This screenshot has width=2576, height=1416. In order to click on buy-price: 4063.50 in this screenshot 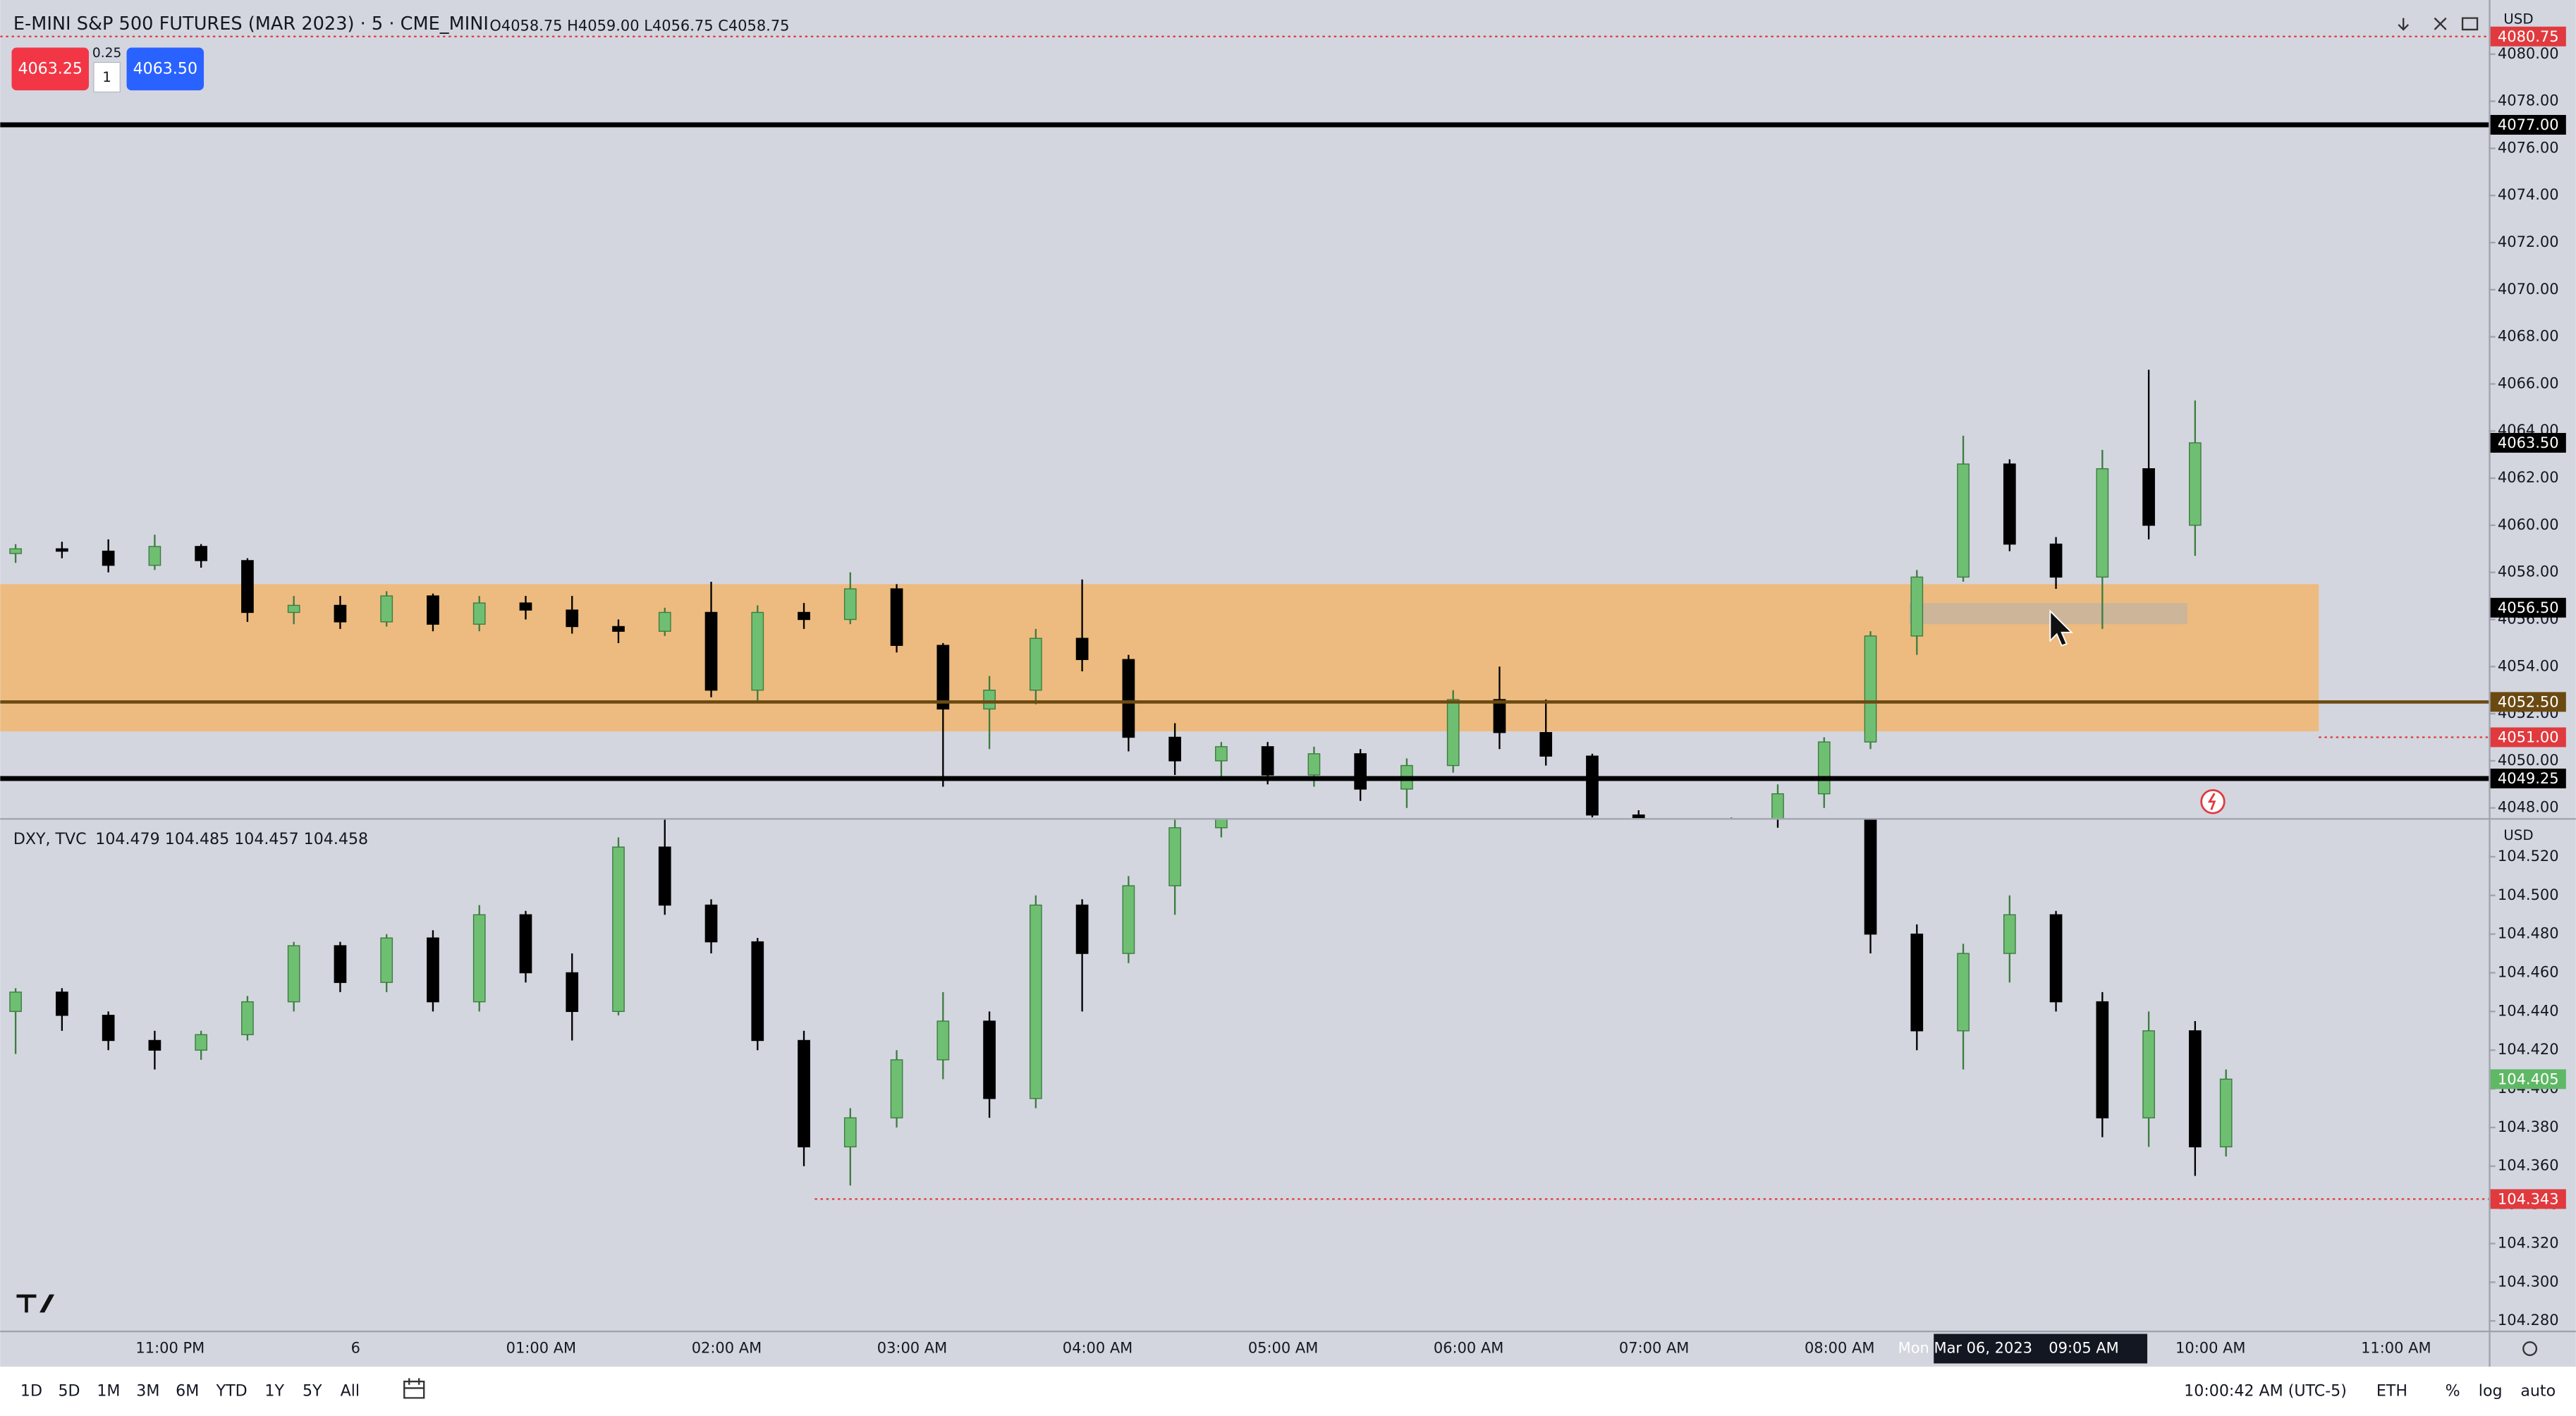, I will do `click(165, 68)`.